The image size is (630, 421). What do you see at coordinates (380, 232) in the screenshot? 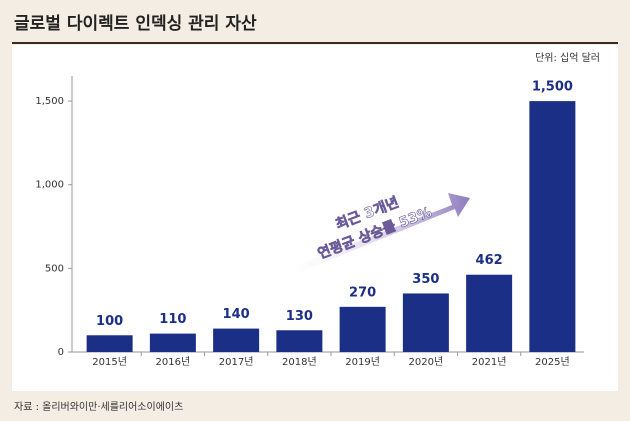
I see `trend-arrow` at bounding box center [380, 232].